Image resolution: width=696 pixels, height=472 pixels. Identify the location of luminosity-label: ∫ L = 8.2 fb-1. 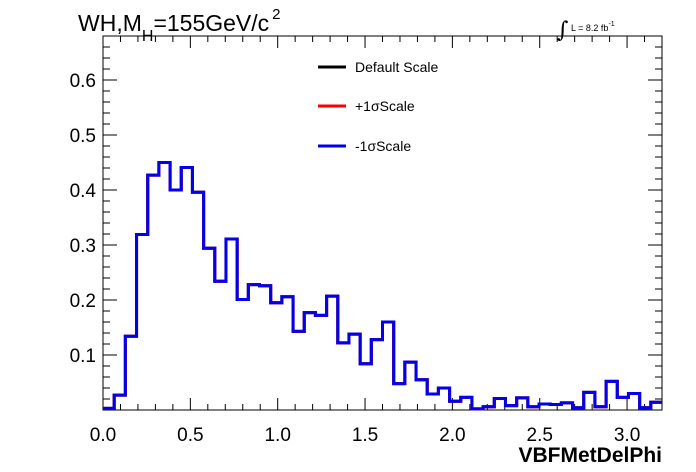
(586, 27).